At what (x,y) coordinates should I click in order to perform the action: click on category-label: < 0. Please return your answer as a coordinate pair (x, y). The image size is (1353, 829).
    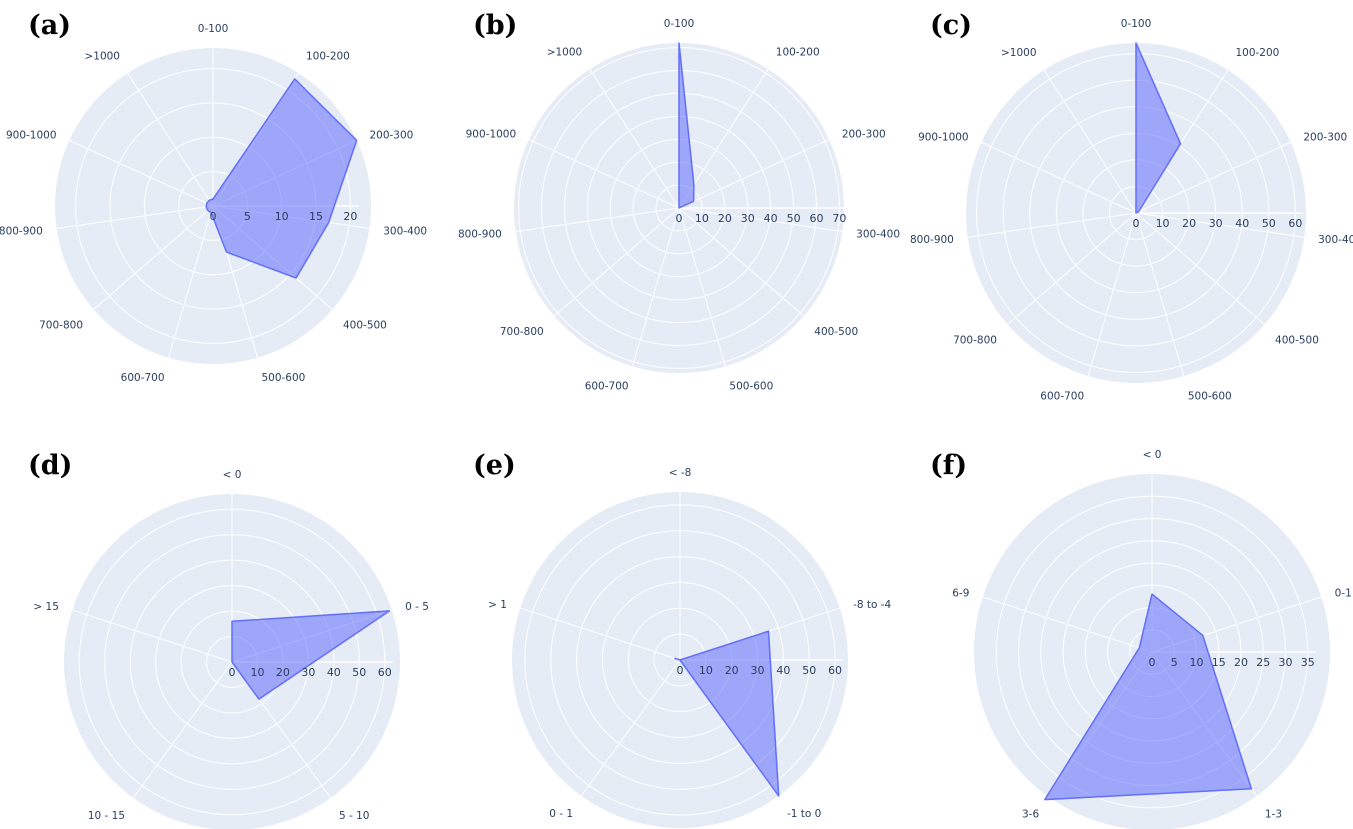
    Looking at the image, I should click on (1152, 455).